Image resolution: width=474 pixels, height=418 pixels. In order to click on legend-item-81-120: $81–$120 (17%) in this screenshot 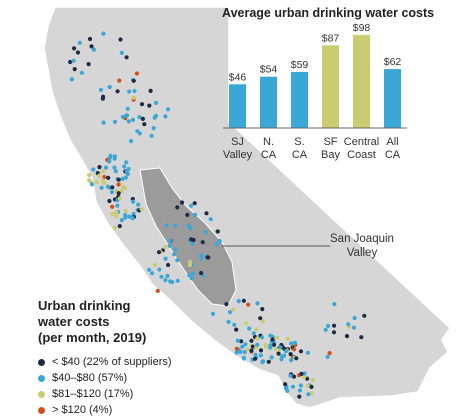, I will do `click(123, 394)`.